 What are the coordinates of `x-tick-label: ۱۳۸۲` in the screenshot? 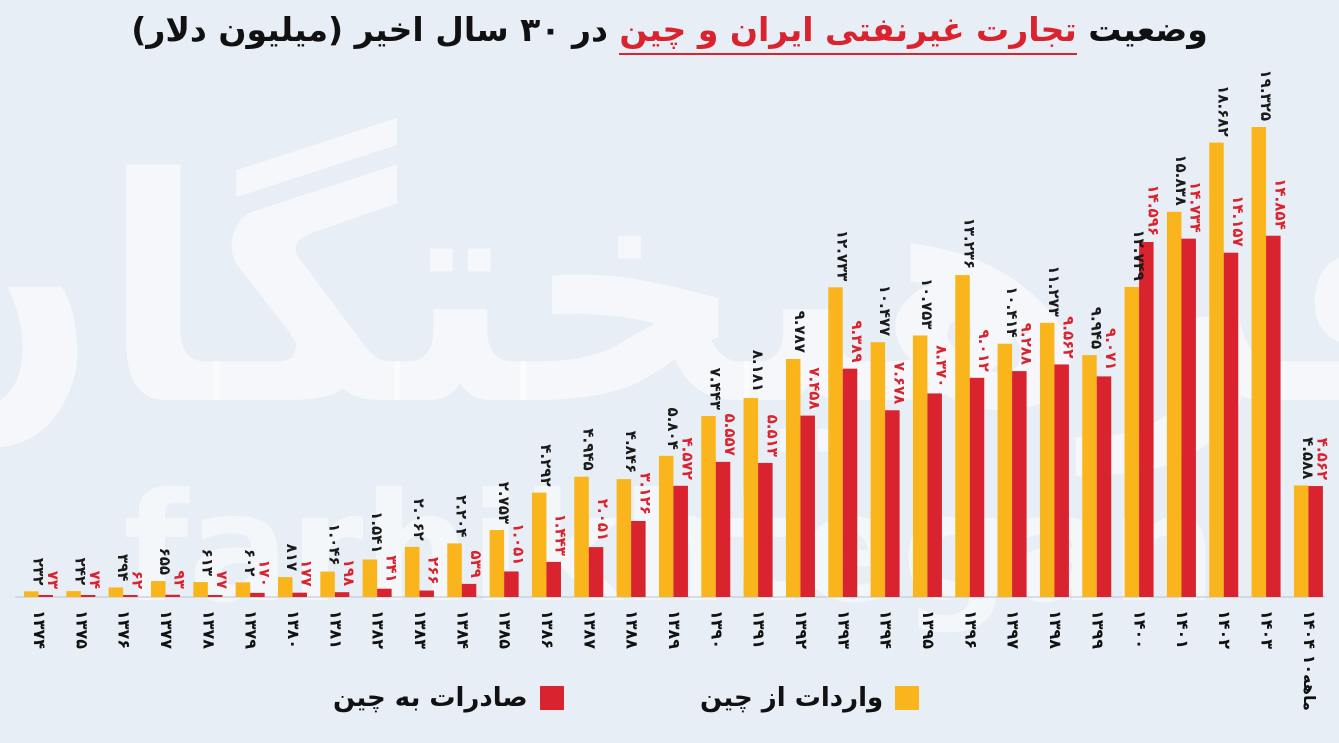 It's located at (378, 629).